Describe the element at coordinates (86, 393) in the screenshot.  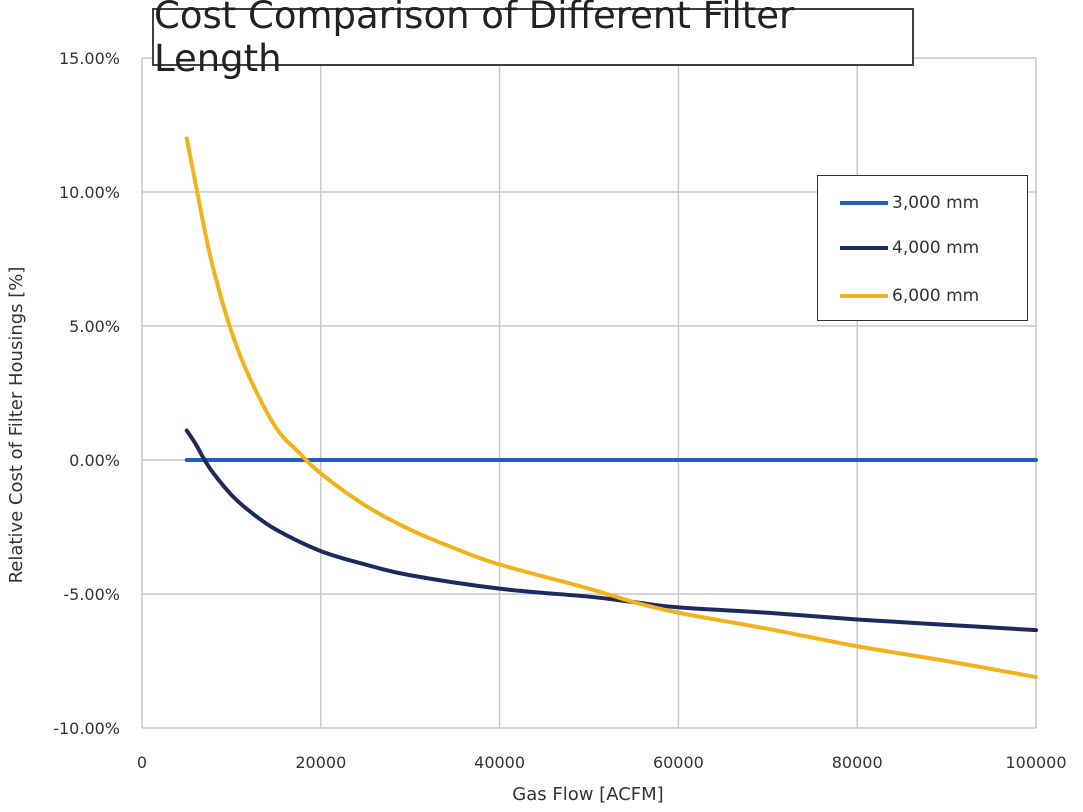
I see `y-tick-labels: 15.00% 10.00% 5.00% 0.00% -5.00% -10.00%` at that location.